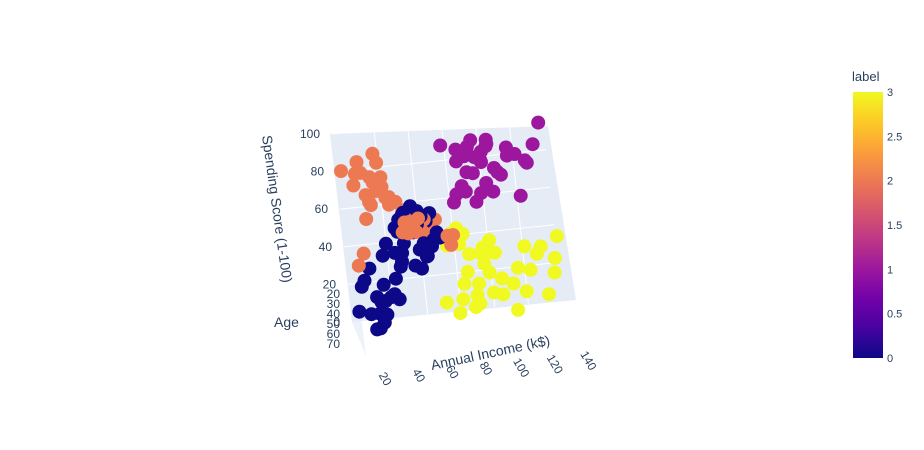 The image size is (924, 450). I want to click on x-tick-label: 120, so click(555, 364).